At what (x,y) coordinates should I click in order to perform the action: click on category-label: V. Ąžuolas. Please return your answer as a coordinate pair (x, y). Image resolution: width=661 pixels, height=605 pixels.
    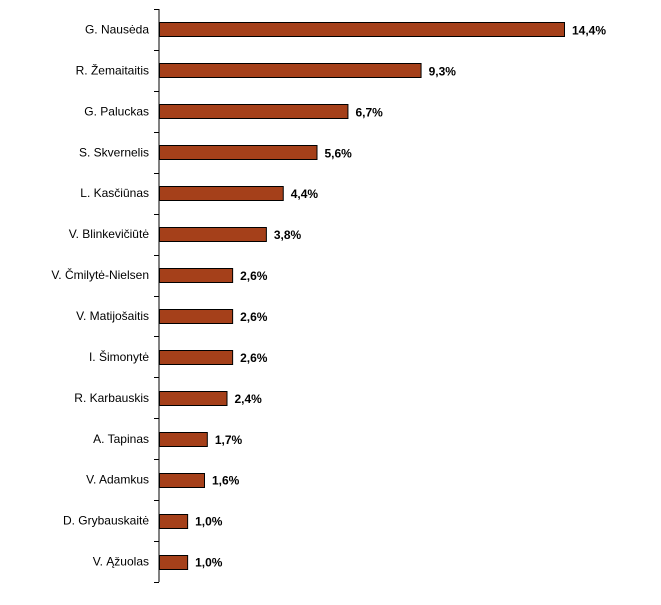
    Looking at the image, I should click on (121, 562).